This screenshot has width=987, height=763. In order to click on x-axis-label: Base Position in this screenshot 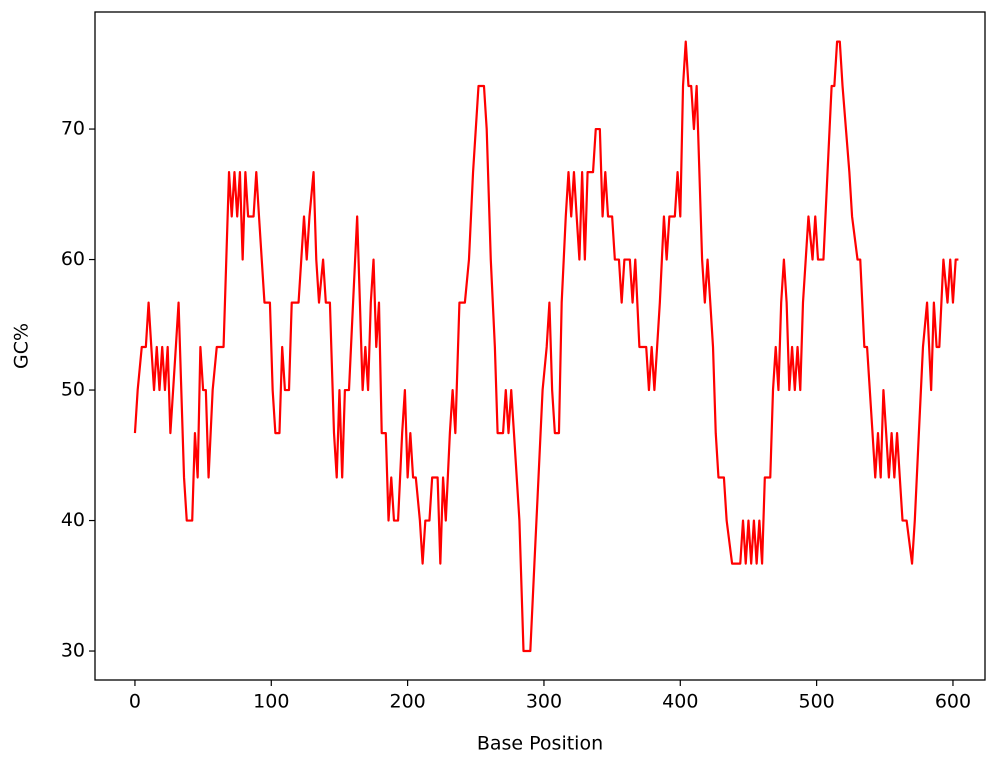, I will do `click(540, 744)`.